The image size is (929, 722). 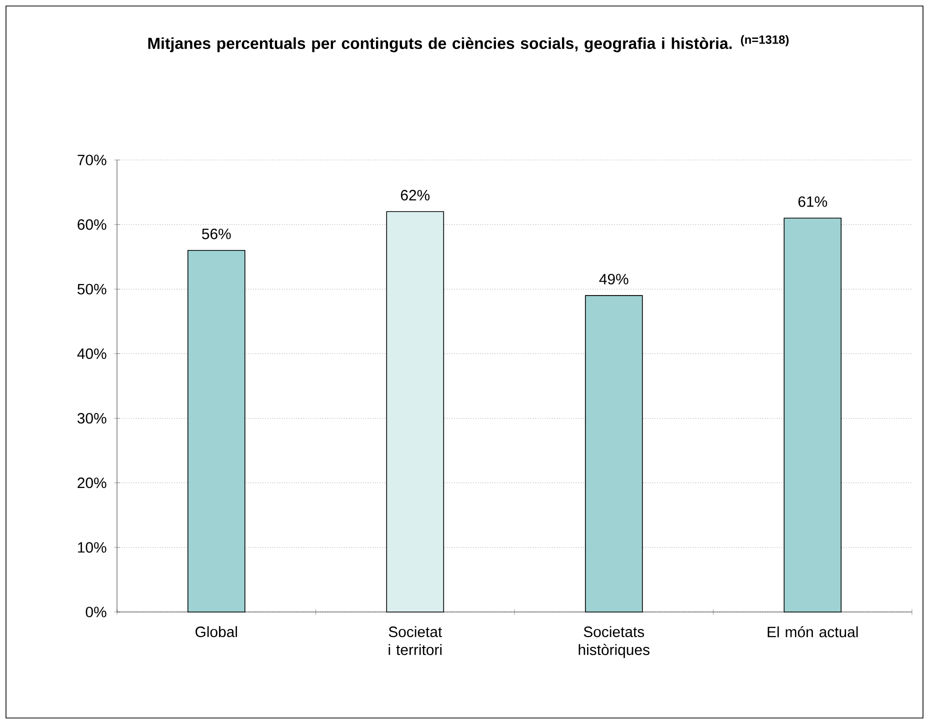 I want to click on y-tick-label: 20%, so click(x=92, y=483).